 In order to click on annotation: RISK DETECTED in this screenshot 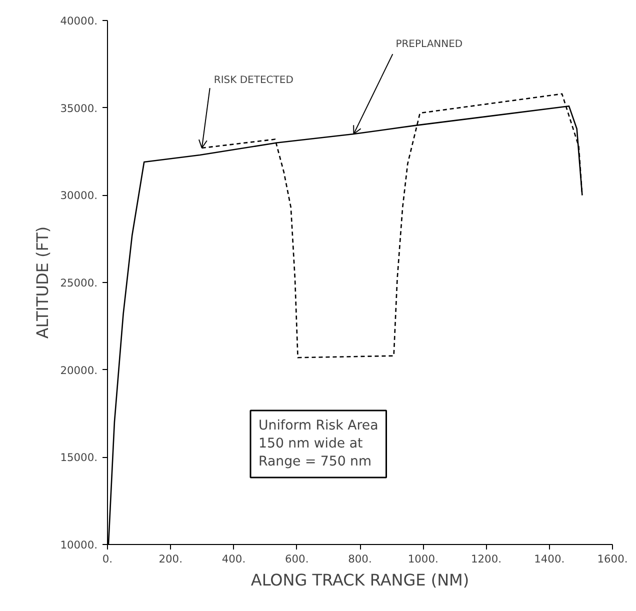, I will do `click(254, 80)`.